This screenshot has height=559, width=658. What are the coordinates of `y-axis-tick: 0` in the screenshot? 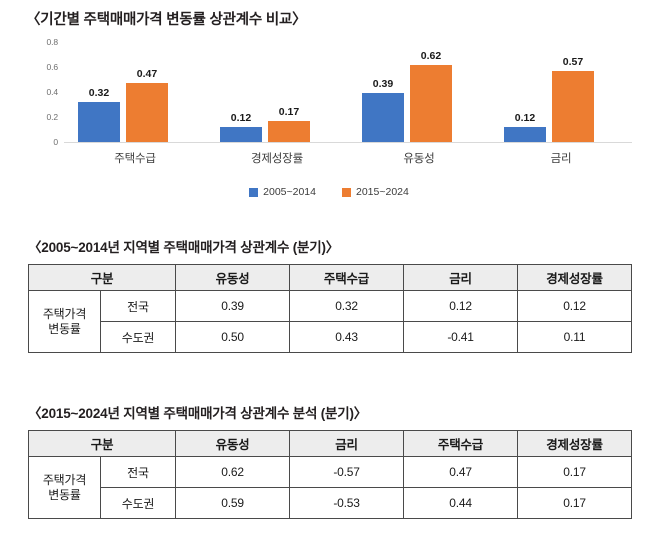 It's located at (55, 142).